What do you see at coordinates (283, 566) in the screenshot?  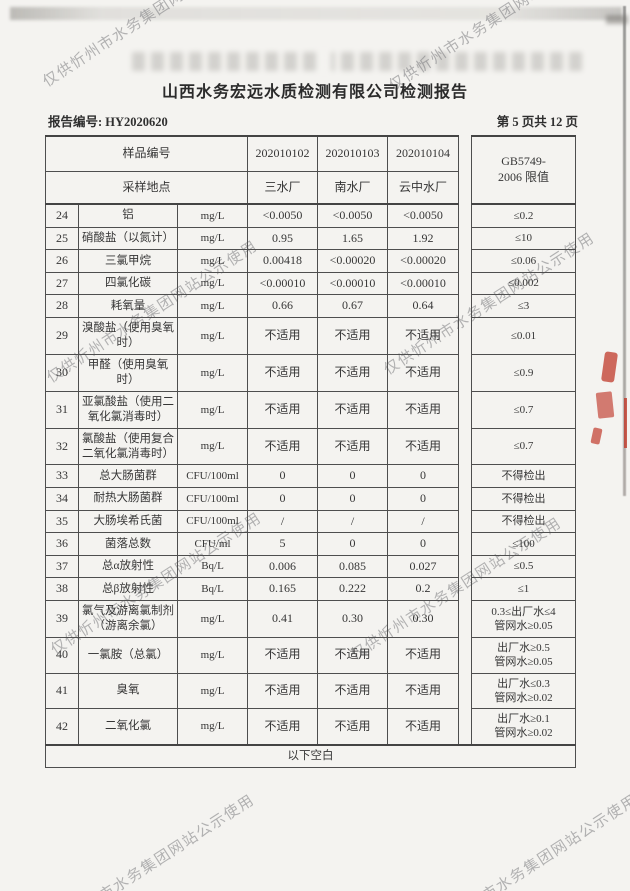 I see `val-cell: 0.006` at bounding box center [283, 566].